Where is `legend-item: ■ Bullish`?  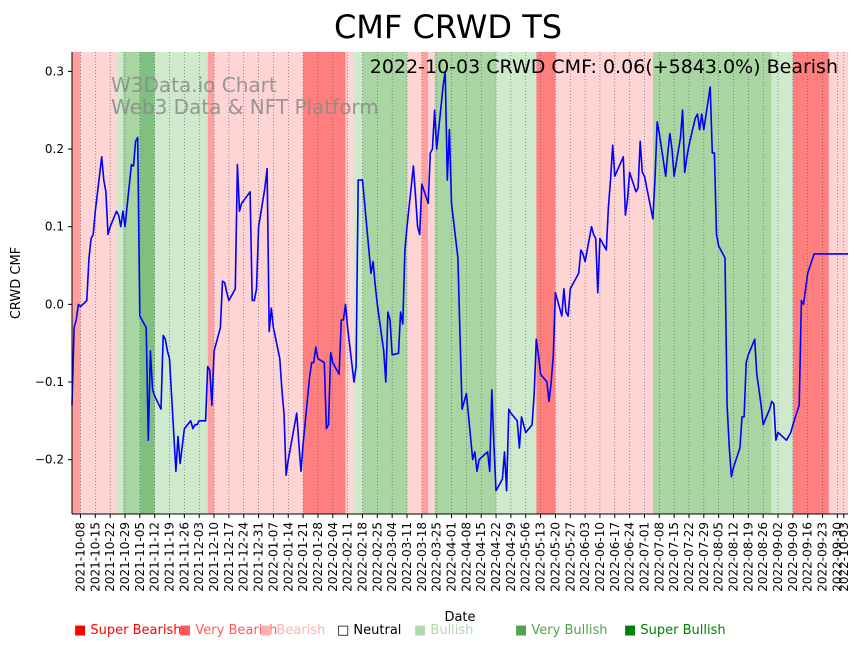 legend-item: ■ Bullish is located at coordinates (443, 630).